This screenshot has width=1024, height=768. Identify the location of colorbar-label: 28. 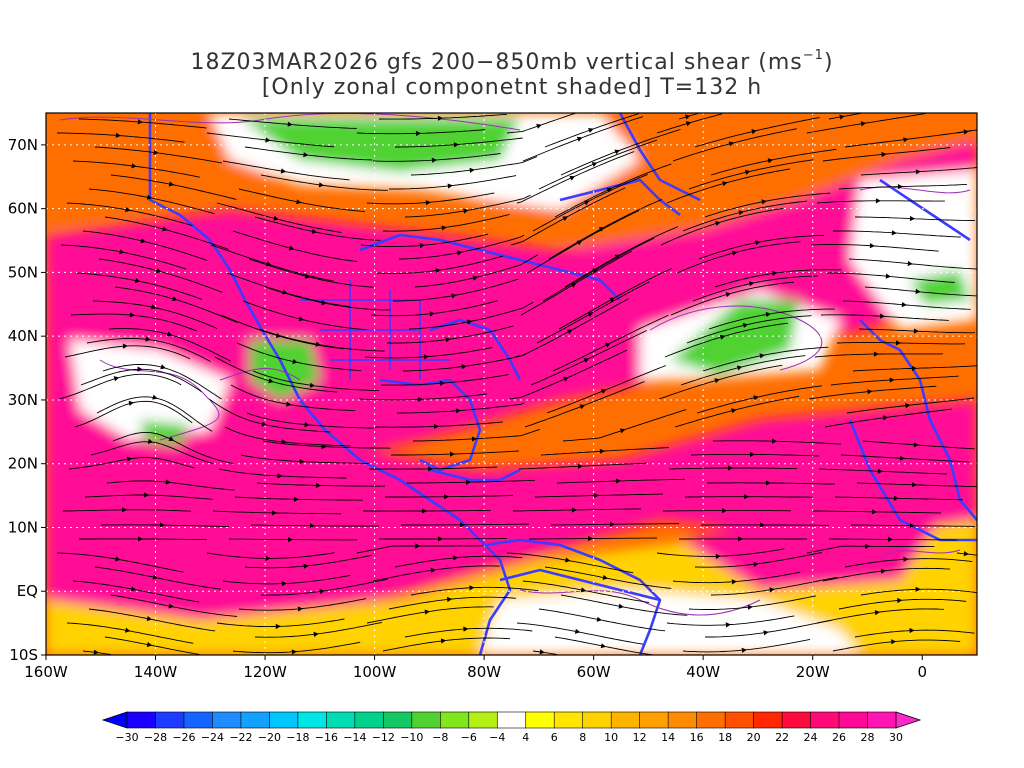
(868, 737).